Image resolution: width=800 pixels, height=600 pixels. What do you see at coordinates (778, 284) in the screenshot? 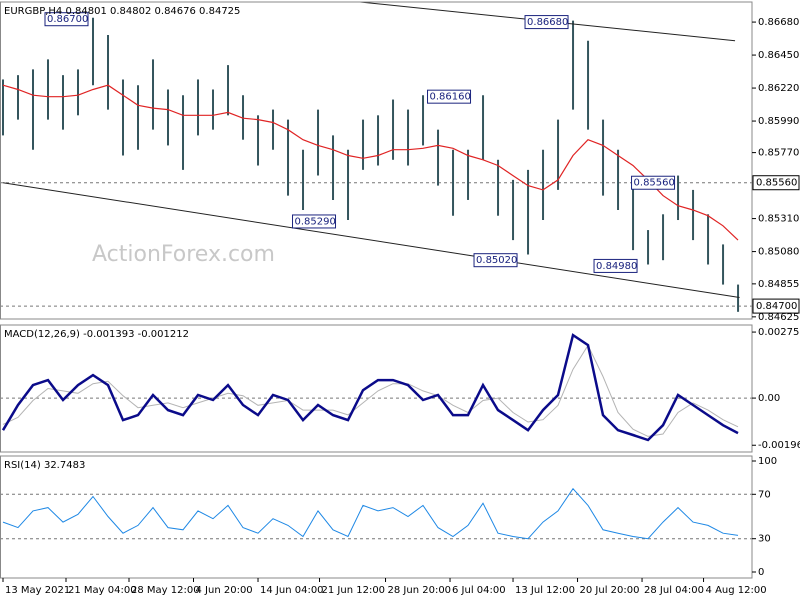
I see `y-tick-label: 0.84855` at bounding box center [778, 284].